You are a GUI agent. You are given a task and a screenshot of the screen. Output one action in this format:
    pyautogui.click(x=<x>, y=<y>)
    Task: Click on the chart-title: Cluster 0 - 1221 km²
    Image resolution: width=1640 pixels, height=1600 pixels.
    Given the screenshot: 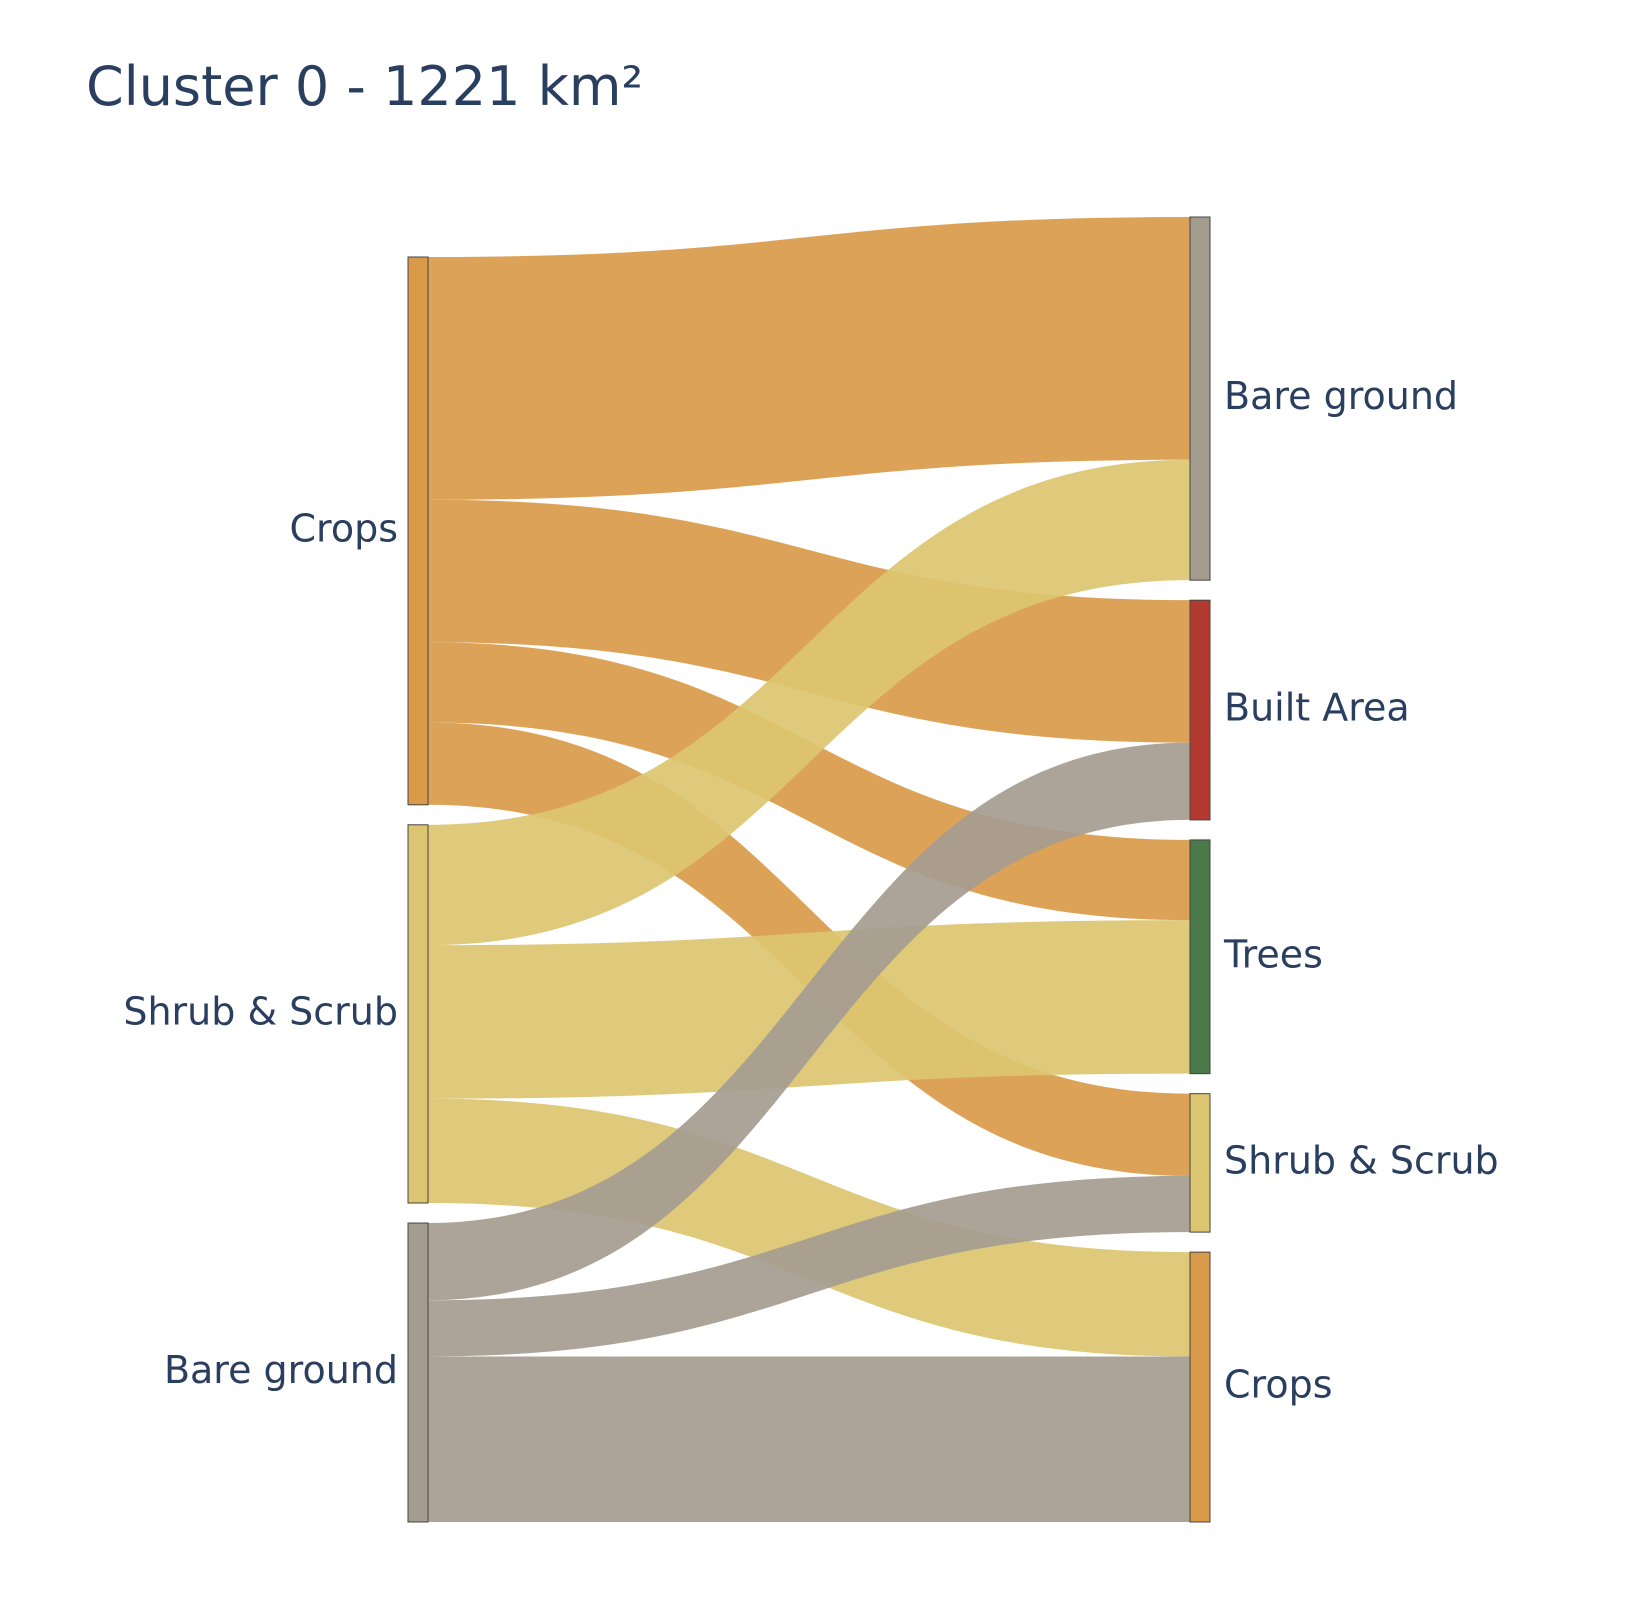 What is the action you would take?
    pyautogui.click(x=365, y=86)
    